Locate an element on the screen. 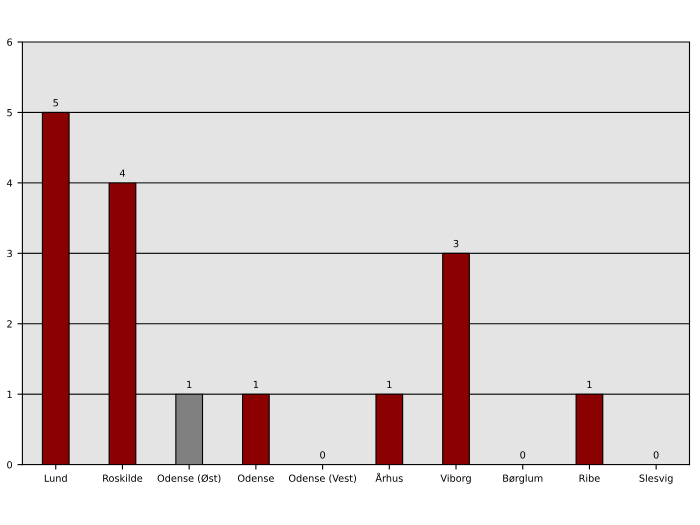 The height and width of the screenshot is (525, 700). x-tick-label: Børglum is located at coordinates (522, 479).